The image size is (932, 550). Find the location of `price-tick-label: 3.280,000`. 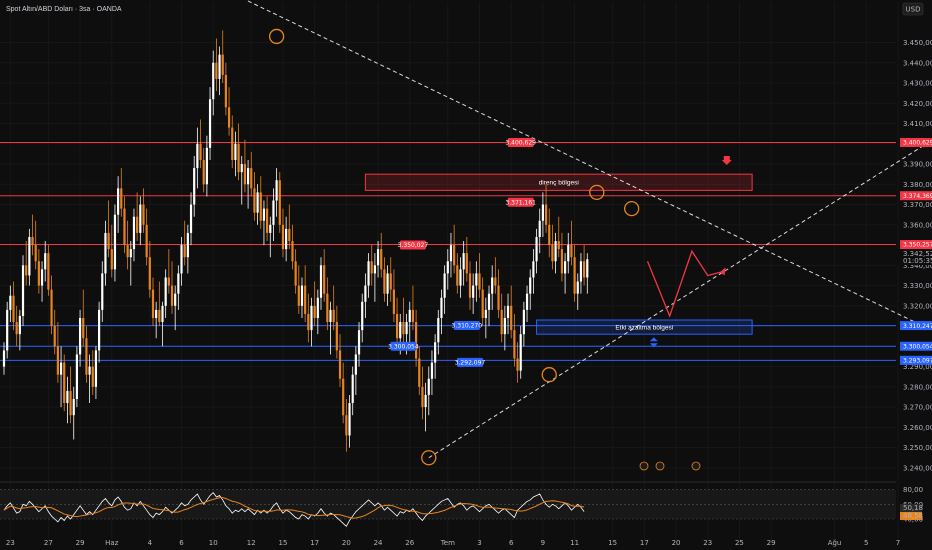

price-tick-label: 3.280,000 is located at coordinates (917, 387).